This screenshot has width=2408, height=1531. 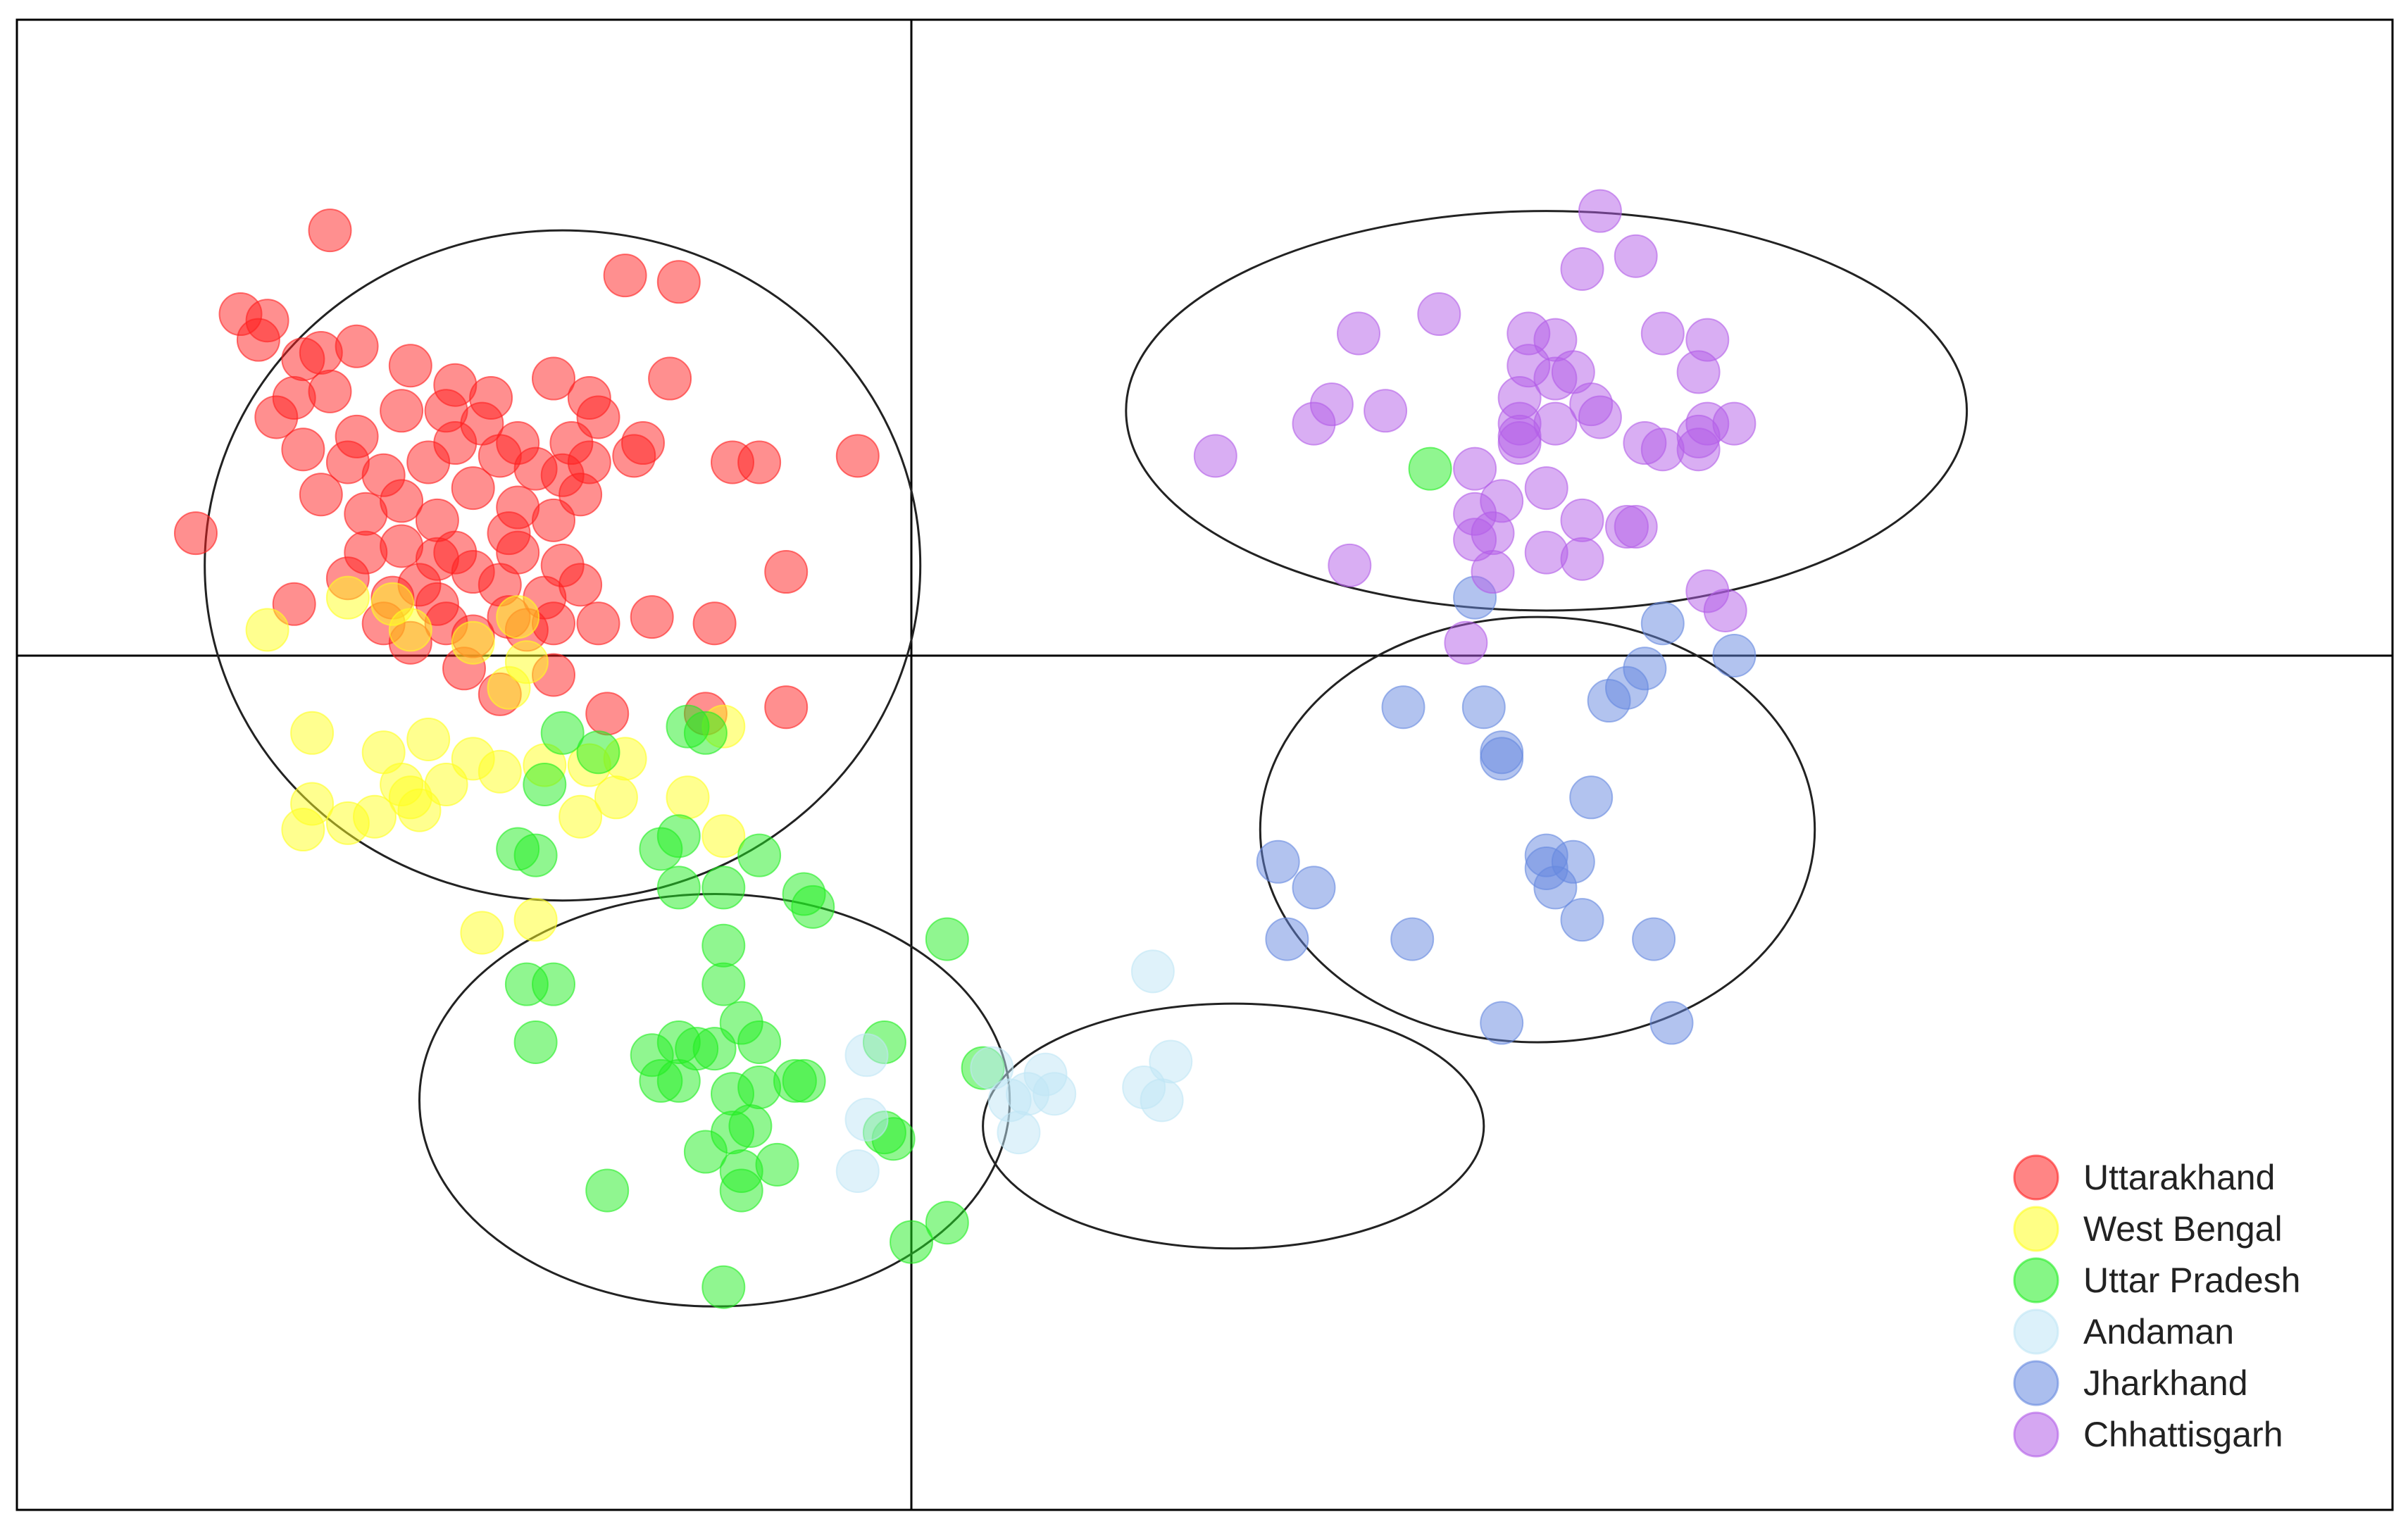 I want to click on legend-label-jharkhand: Jharkhand, so click(x=2165, y=1383).